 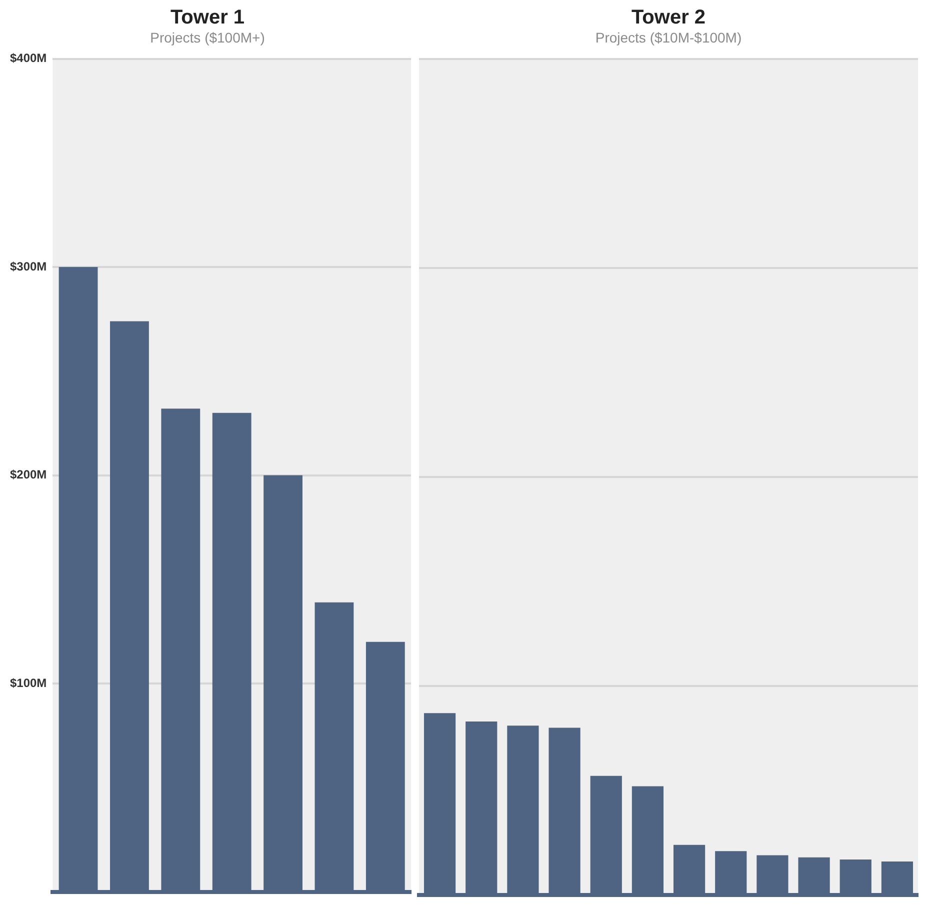 What do you see at coordinates (668, 37) in the screenshot?
I see `chart-subtitle: Projects ($10M-$100M)` at bounding box center [668, 37].